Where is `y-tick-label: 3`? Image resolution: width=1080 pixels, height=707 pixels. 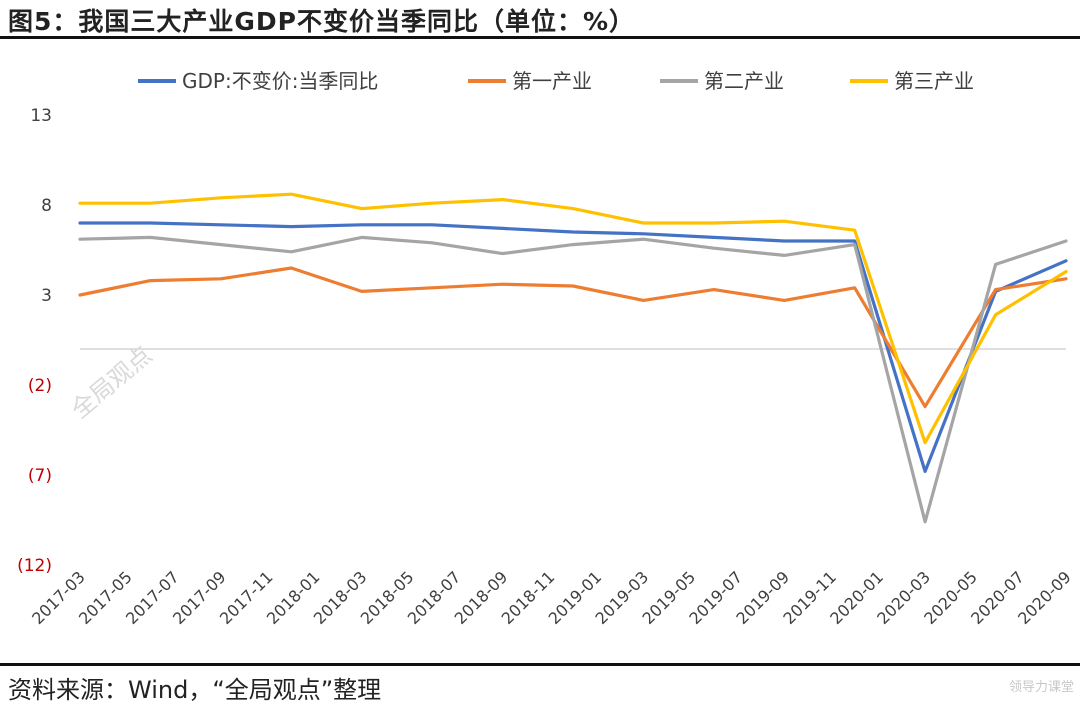
y-tick-label: 3 is located at coordinates (46, 296).